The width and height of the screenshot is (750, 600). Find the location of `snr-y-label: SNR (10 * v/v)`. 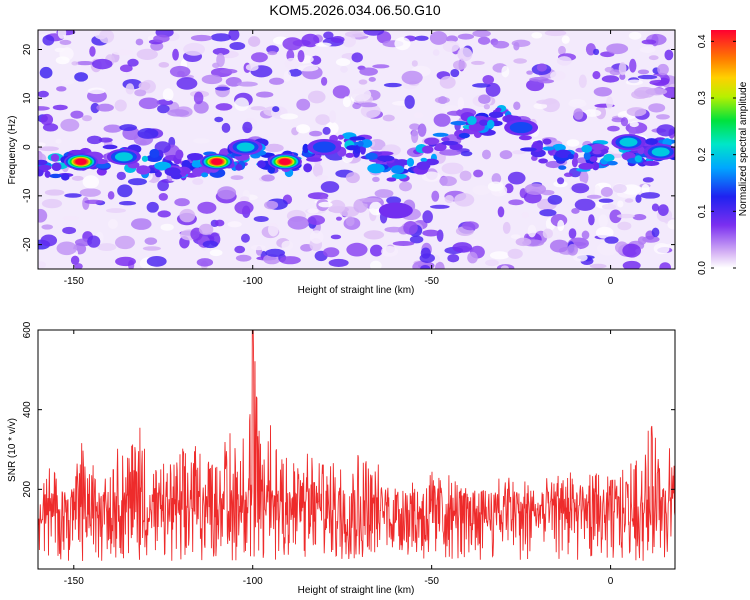

snr-y-label: SNR (10 * v/v) is located at coordinates (12, 450).